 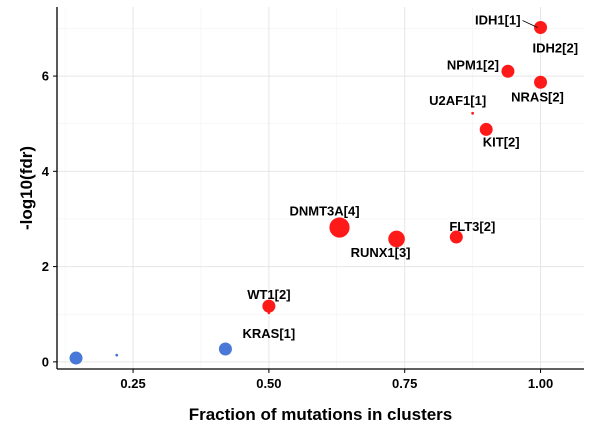 What do you see at coordinates (501, 141) in the screenshot?
I see `point-label: KIT[2]` at bounding box center [501, 141].